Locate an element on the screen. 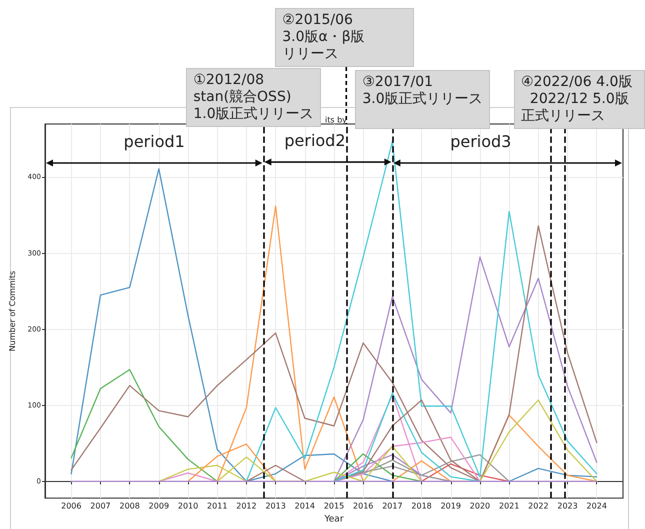 Image resolution: width=645 pixels, height=529 pixels. x-tick-label: 2013 is located at coordinates (275, 506).